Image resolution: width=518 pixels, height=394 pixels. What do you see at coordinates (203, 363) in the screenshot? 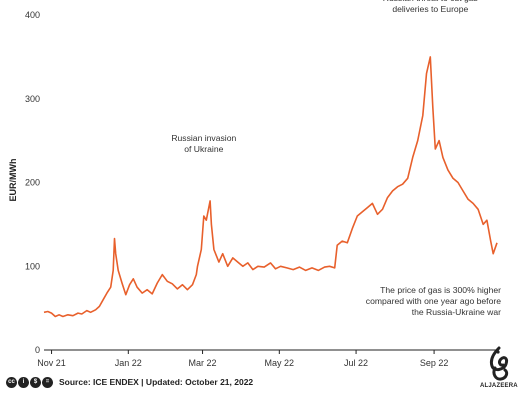
I see `x-tick-label: Mar 22` at bounding box center [203, 363].